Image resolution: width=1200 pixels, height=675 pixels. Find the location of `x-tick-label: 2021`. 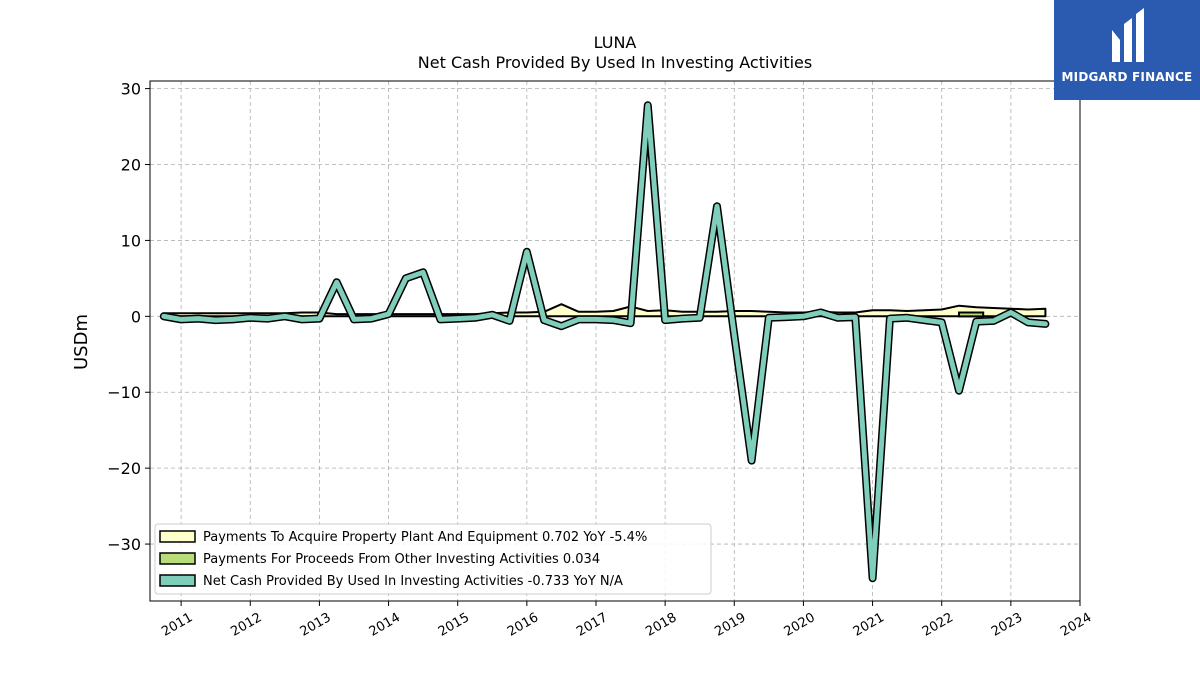

x-tick-label: 2021 is located at coordinates (869, 625).